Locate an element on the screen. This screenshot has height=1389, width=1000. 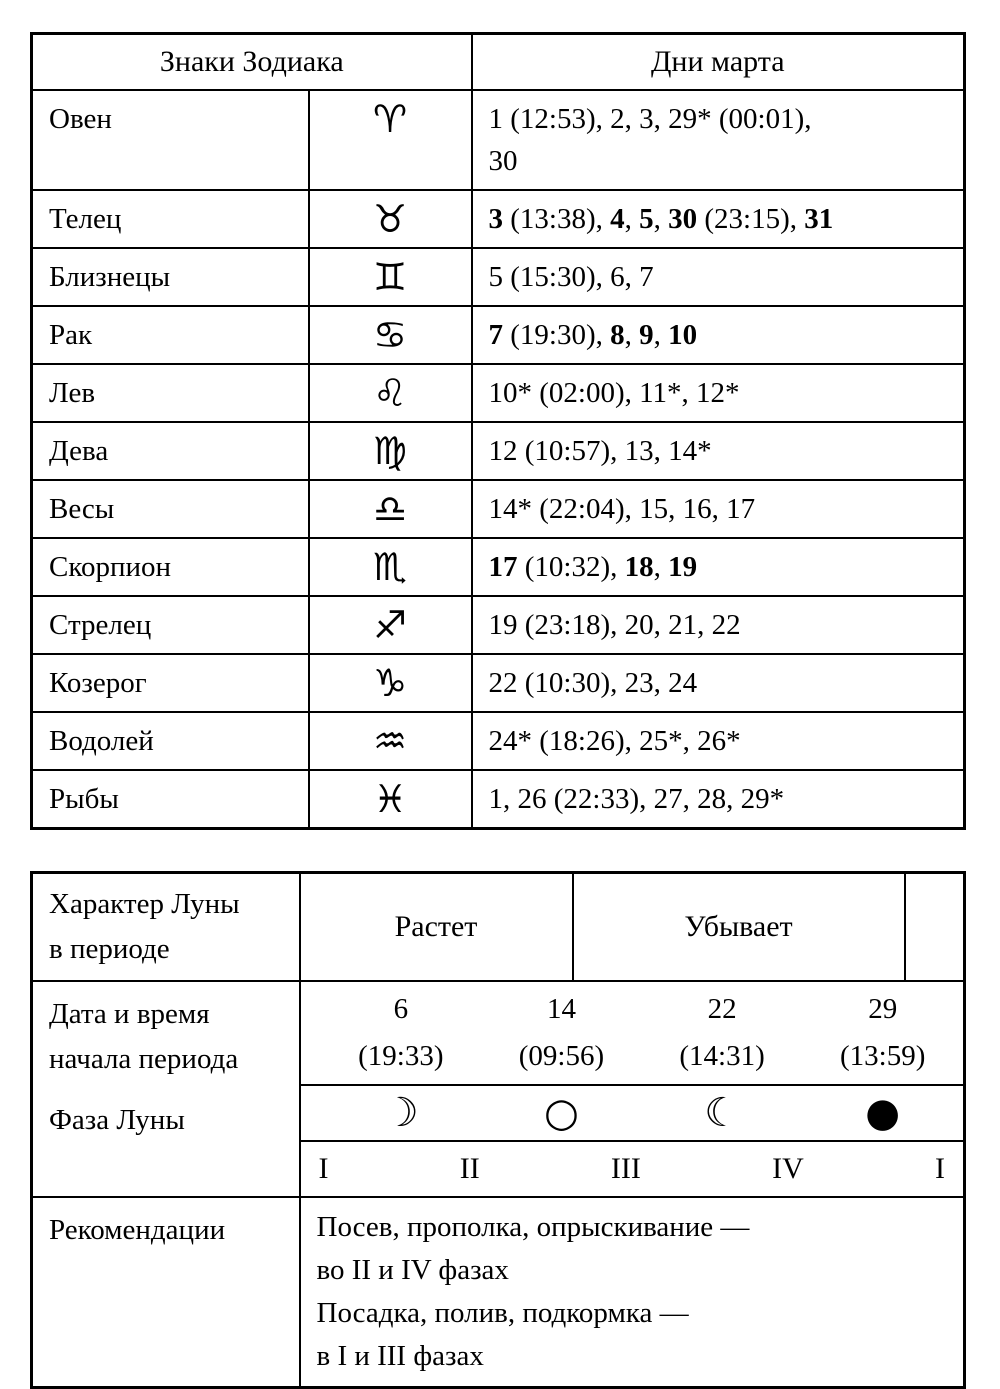
date-day: 22 is located at coordinates (722, 1008).